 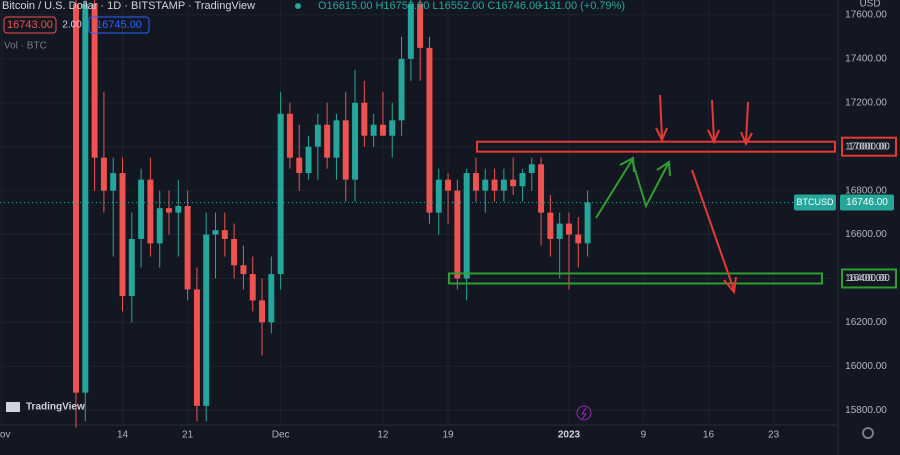 I want to click on x-tick-label: 19, so click(x=448, y=435).